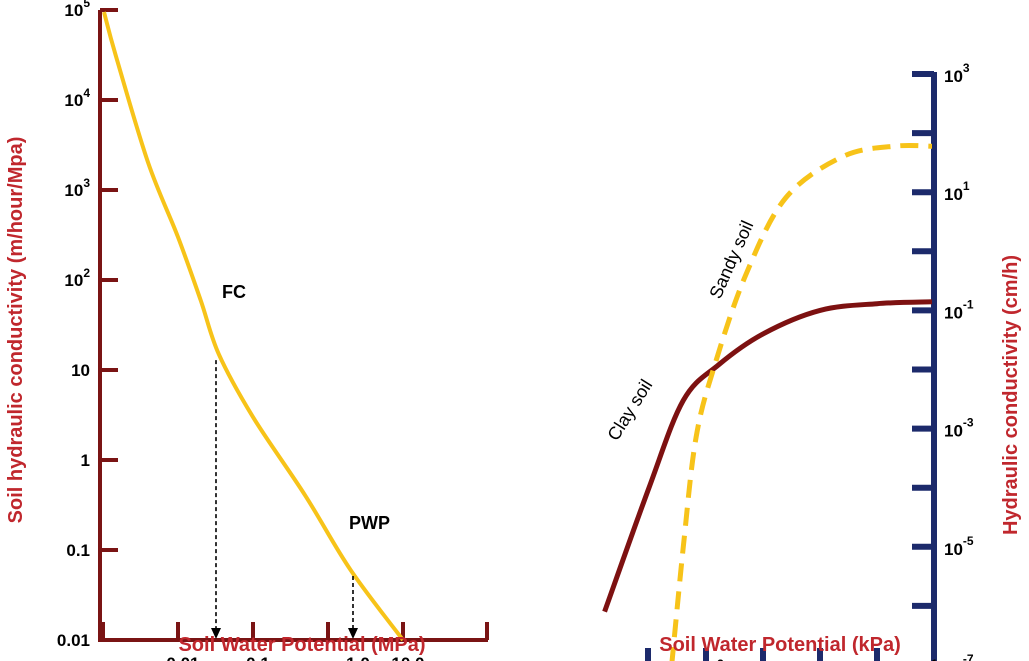  I want to click on left-y-tick-label: 10², so click(77, 278).